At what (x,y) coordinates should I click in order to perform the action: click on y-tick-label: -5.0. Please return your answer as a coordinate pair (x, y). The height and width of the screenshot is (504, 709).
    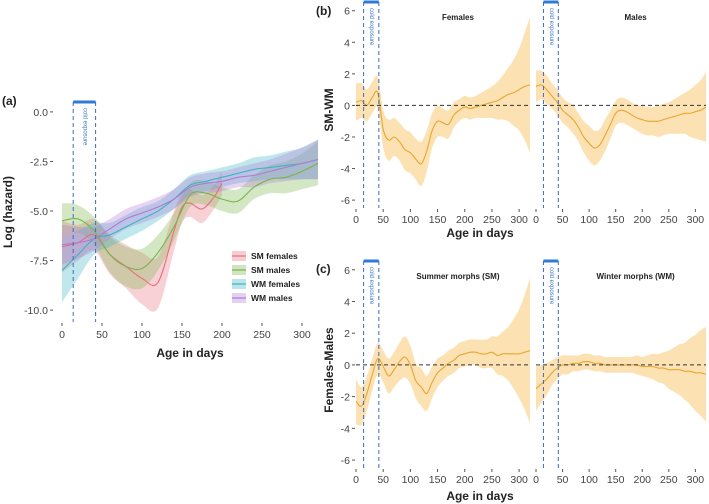
    Looking at the image, I should click on (39, 212).